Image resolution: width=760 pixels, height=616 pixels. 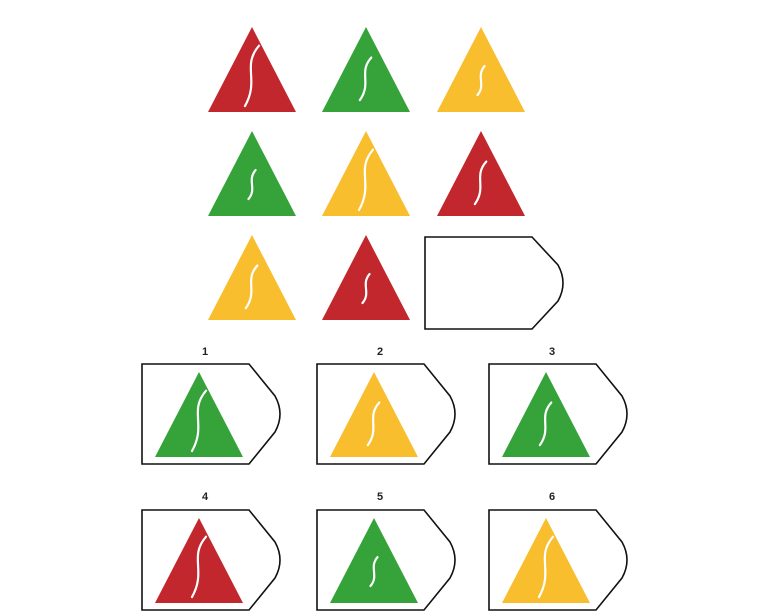 I want to click on grid-triangle-r1c3, so click(x=481, y=69).